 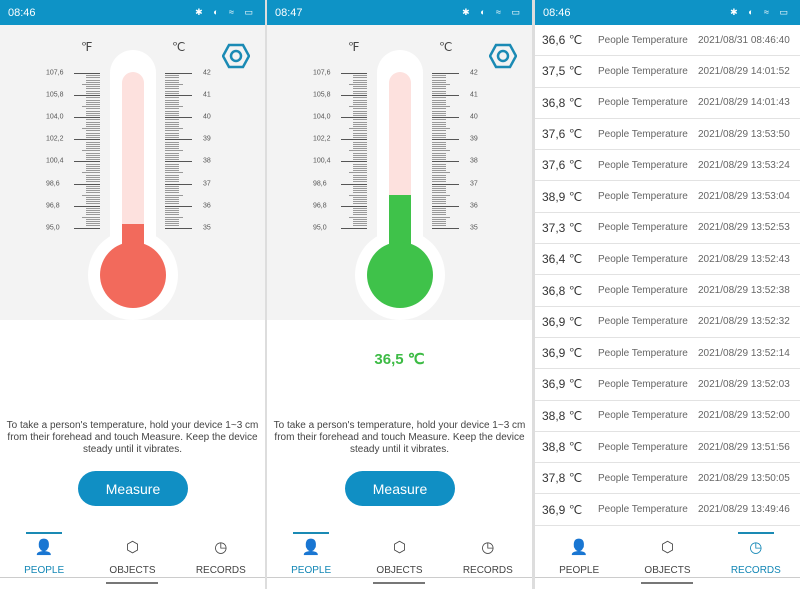 I want to click on status-time: 08:46, so click(x=22, y=12).